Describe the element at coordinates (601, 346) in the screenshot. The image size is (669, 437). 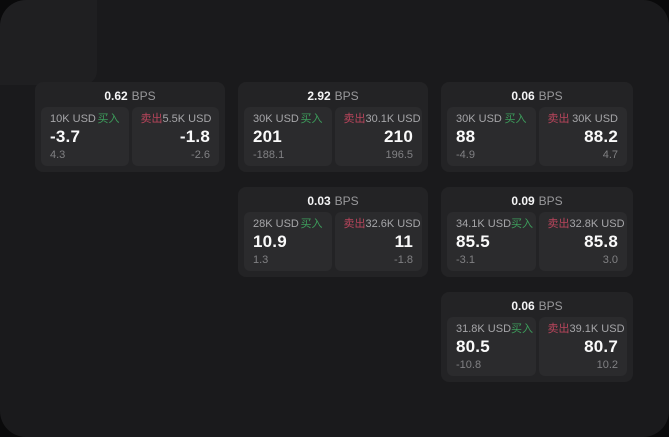
I see `sell-price: 80.7` at that location.